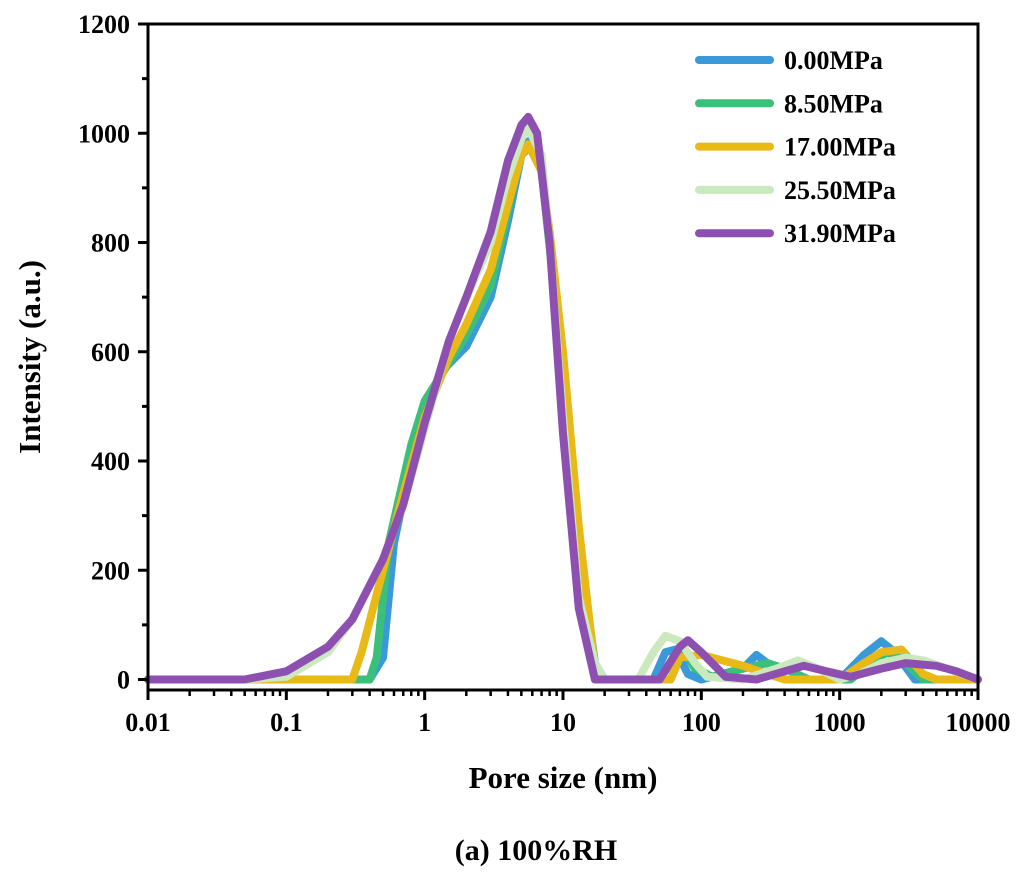  Describe the element at coordinates (29, 357) in the screenshot. I see `y-axis-label: Intensity (a.u.)` at that location.